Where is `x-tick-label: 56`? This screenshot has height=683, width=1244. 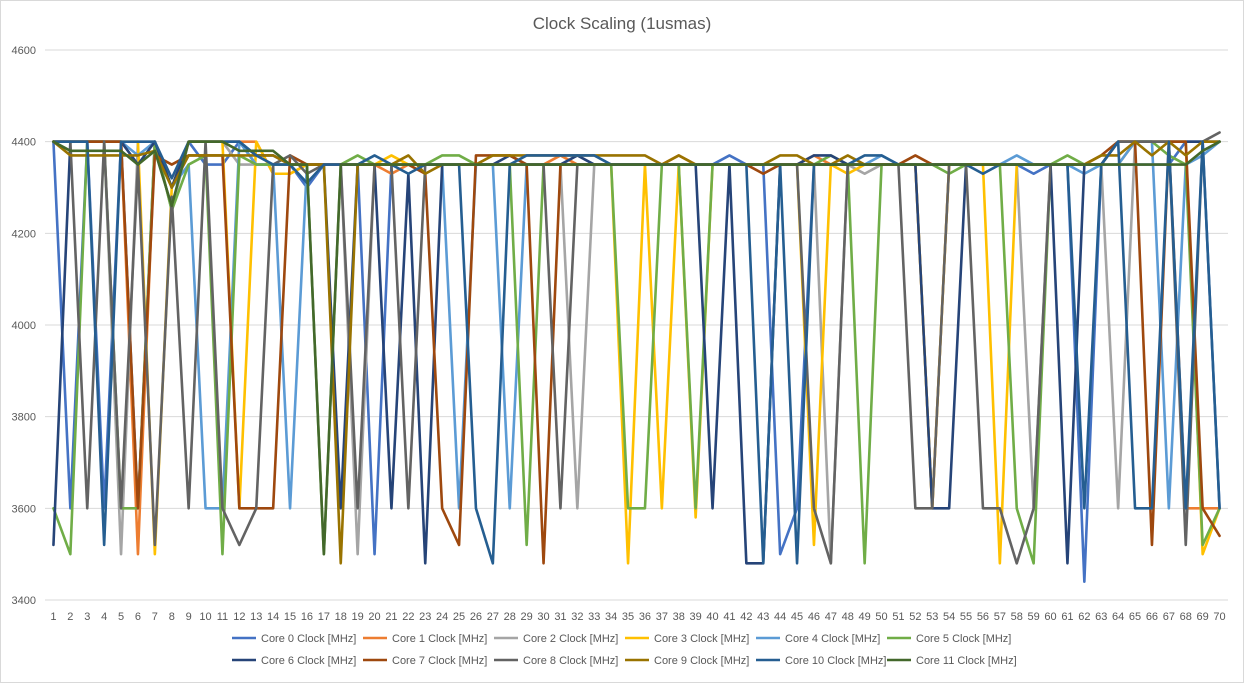
x-tick-label: 56 is located at coordinates (983, 617).